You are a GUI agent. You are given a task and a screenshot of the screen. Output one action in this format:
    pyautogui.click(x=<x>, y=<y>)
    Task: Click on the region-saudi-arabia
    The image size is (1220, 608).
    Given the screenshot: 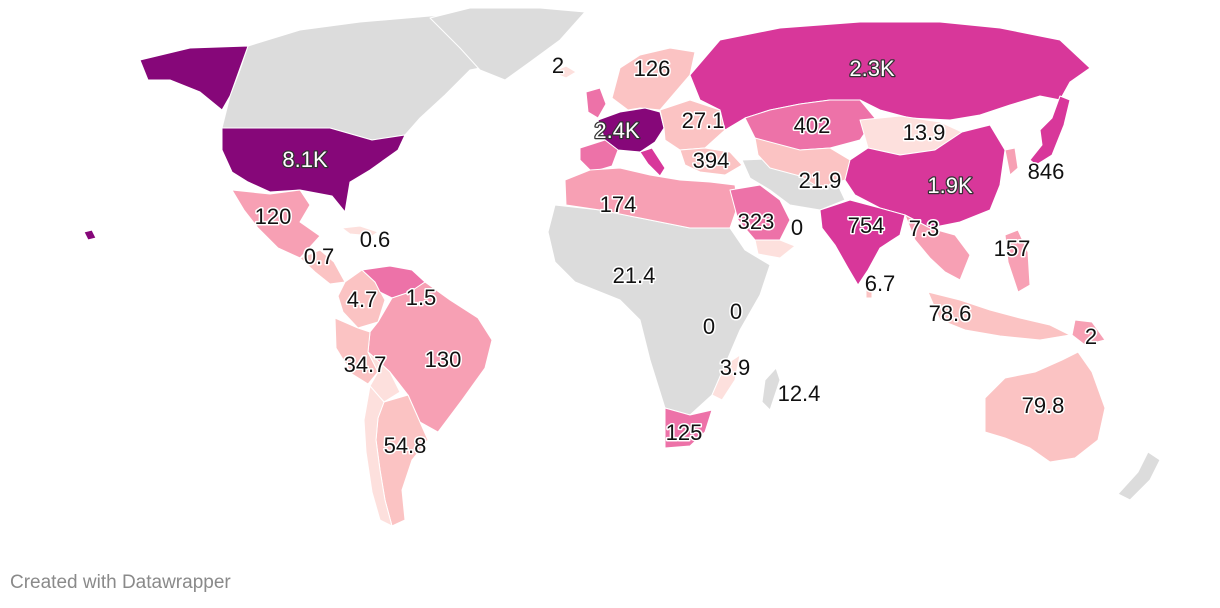 What is the action you would take?
    pyautogui.click(x=760, y=212)
    